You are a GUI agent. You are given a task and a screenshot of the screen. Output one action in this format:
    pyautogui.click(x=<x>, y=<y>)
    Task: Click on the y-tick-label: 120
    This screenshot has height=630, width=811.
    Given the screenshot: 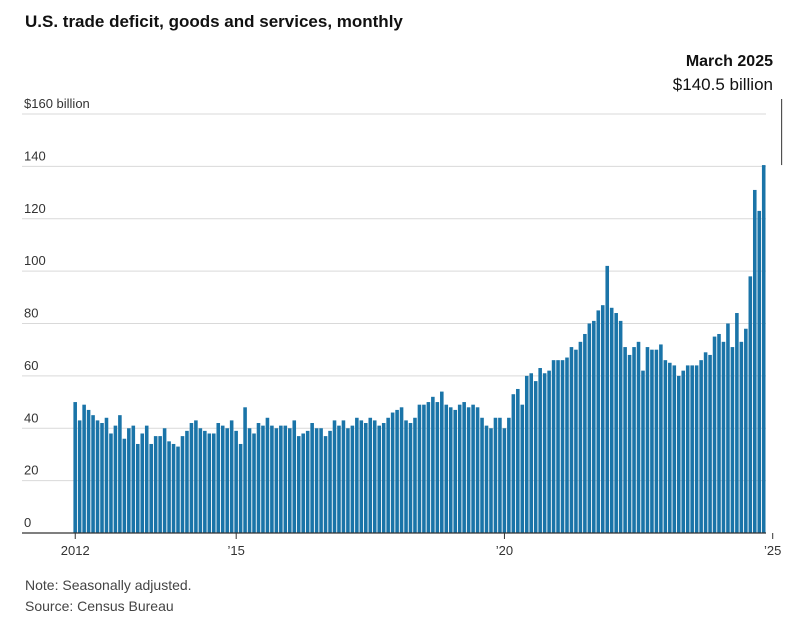 What is the action you would take?
    pyautogui.click(x=35, y=208)
    